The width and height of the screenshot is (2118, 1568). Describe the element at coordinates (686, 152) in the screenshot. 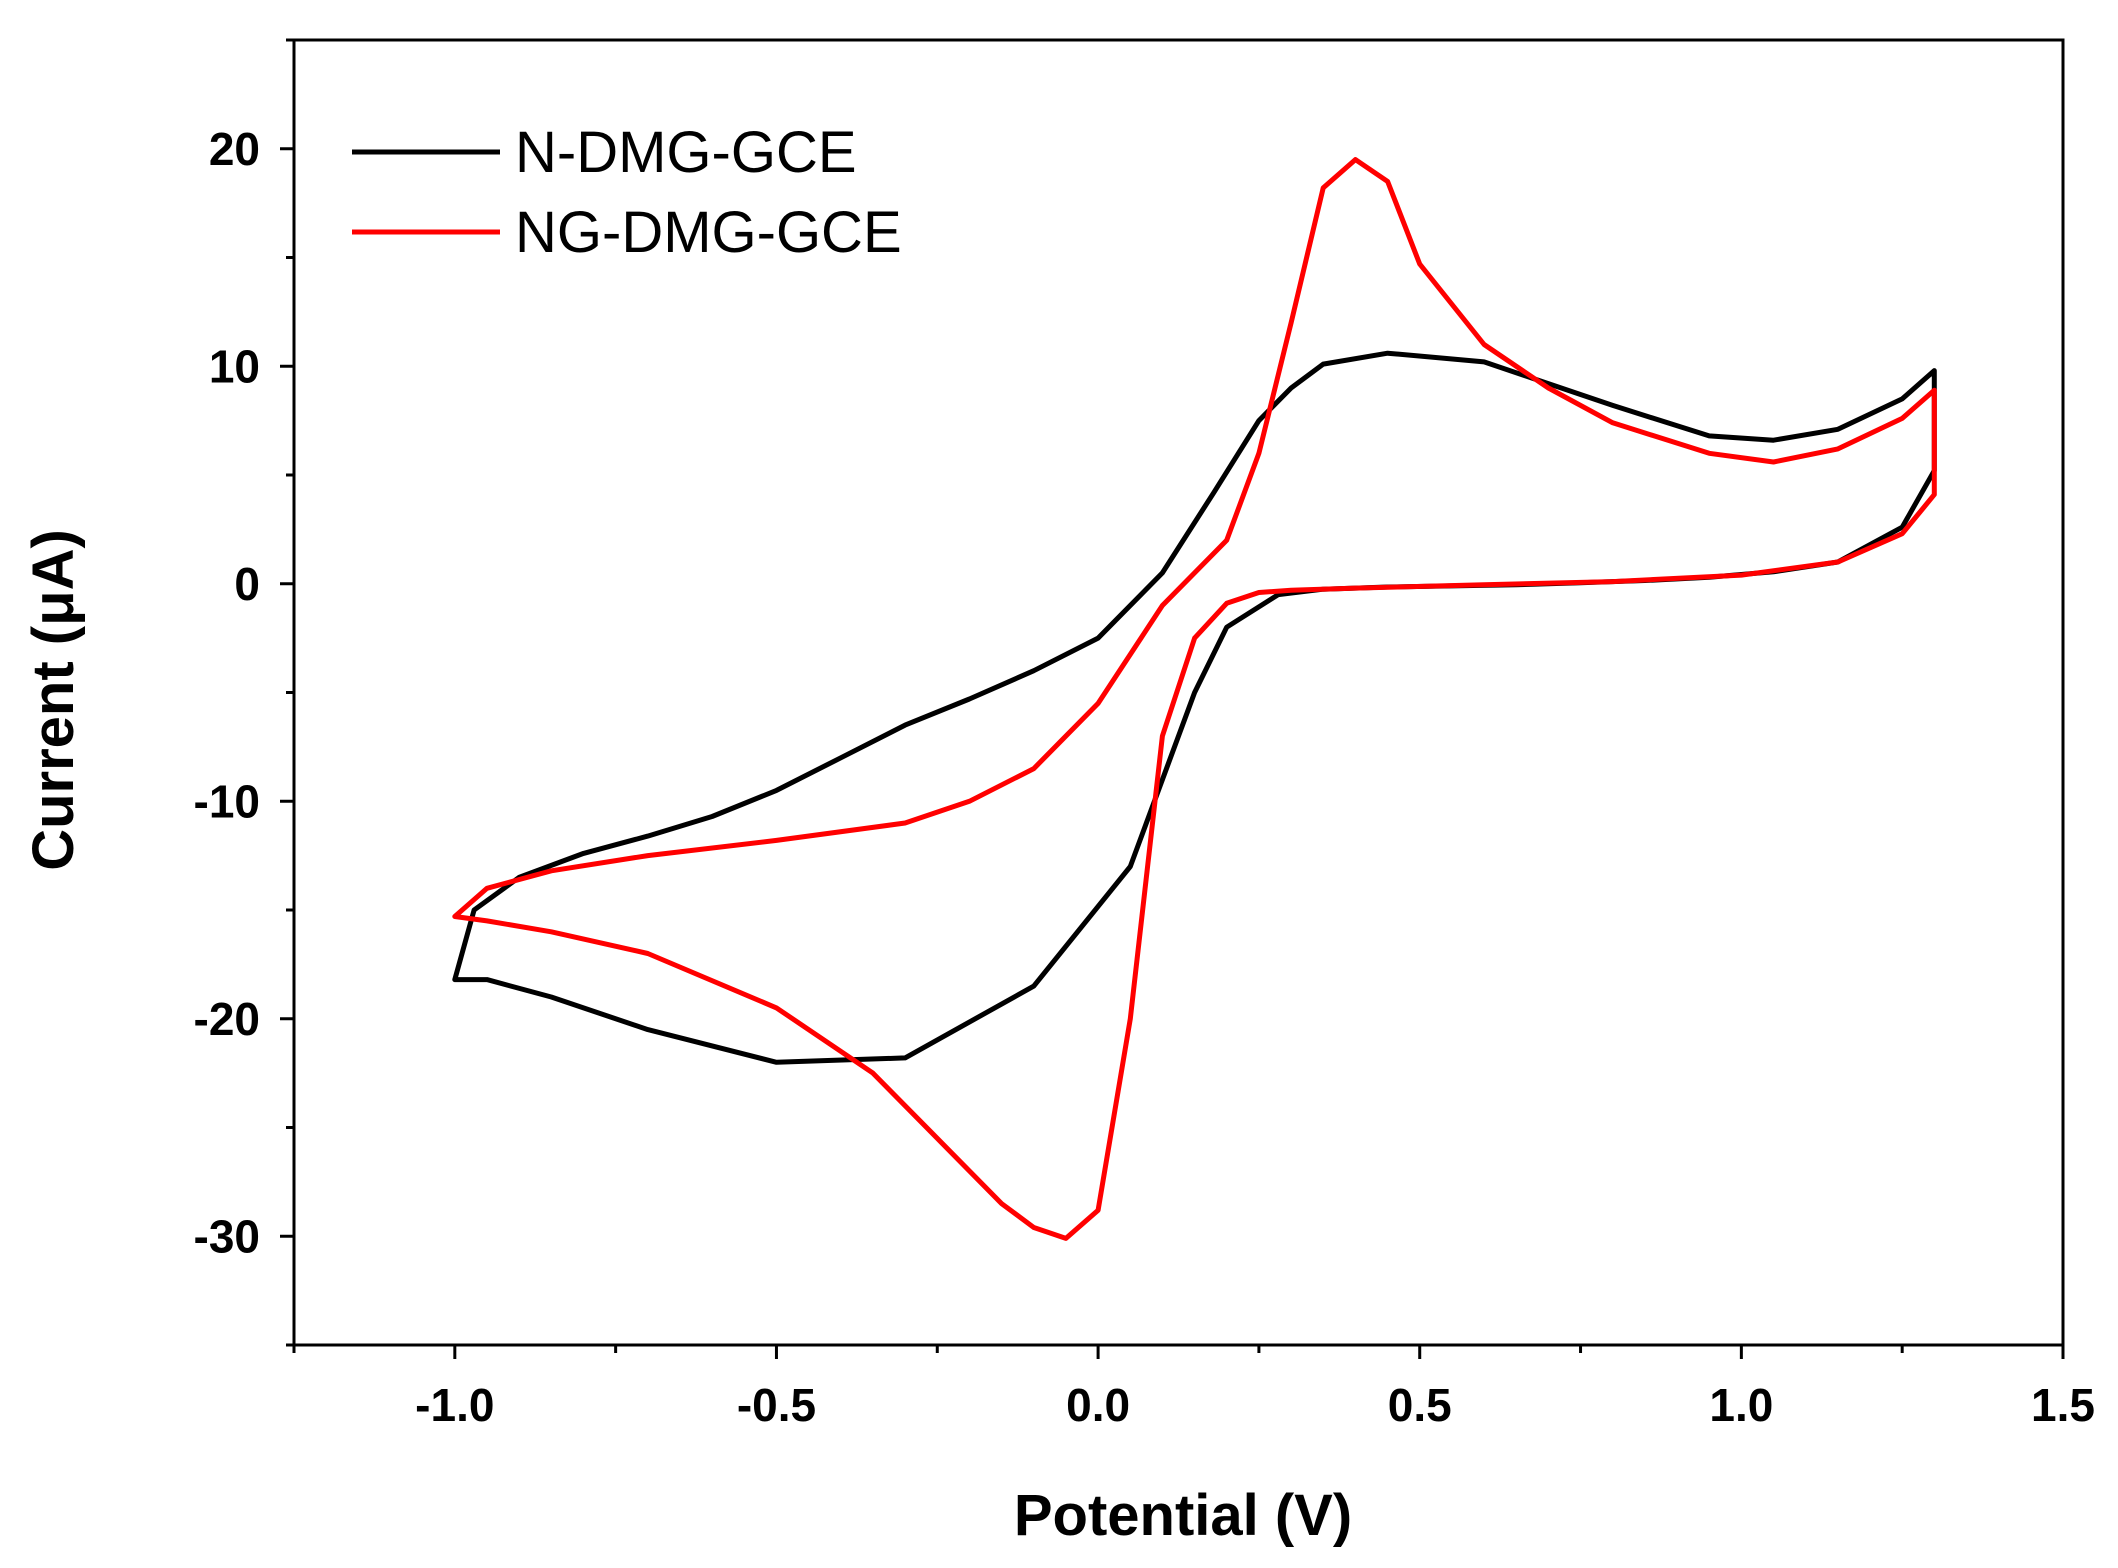

I see `legend-label-1: N-DMG-GCE` at that location.